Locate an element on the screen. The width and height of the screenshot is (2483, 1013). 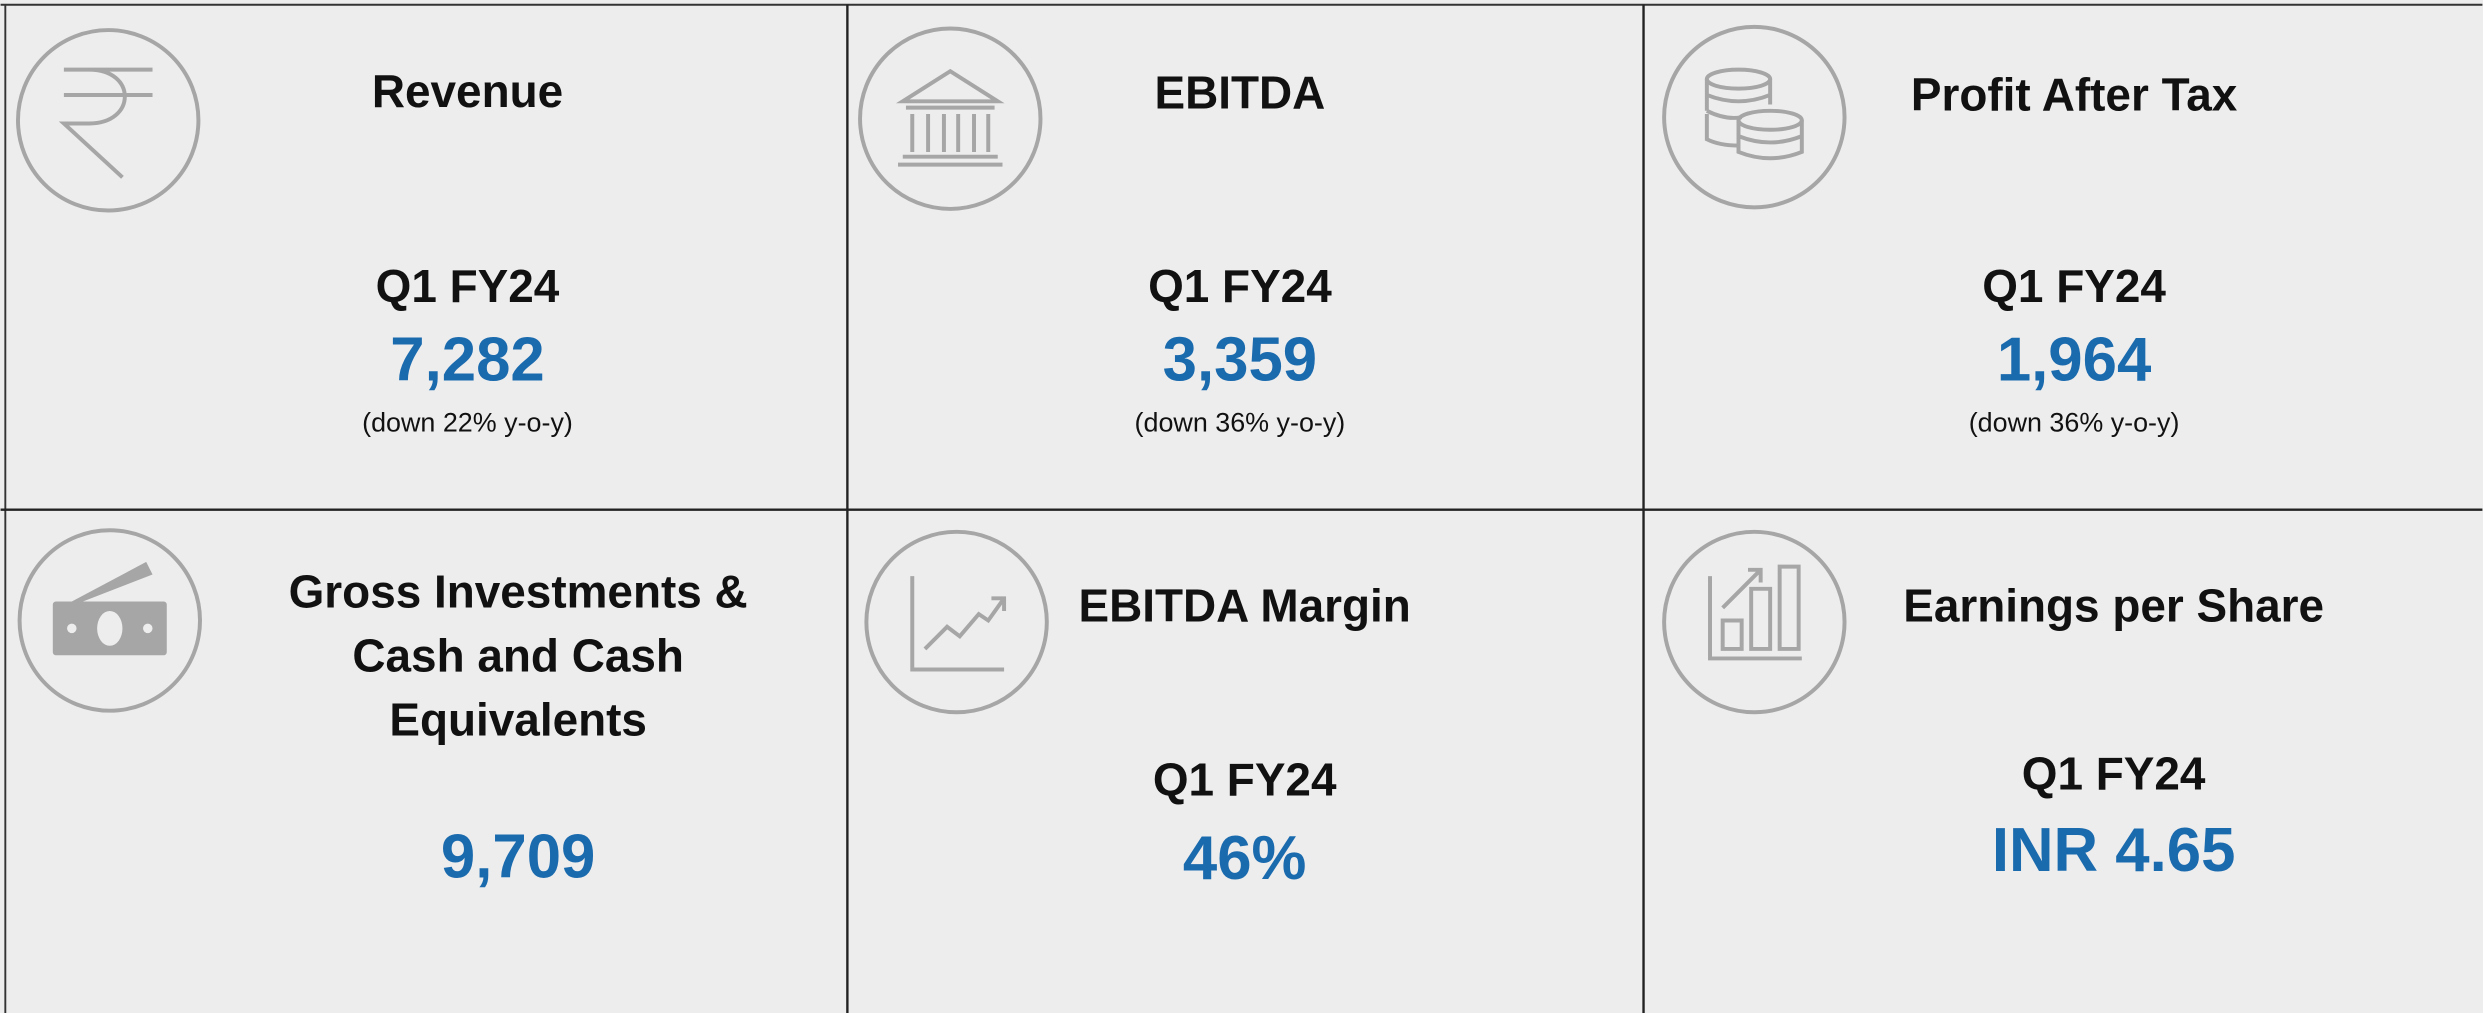
card-title: EBITDA Margin is located at coordinates (1245, 606).